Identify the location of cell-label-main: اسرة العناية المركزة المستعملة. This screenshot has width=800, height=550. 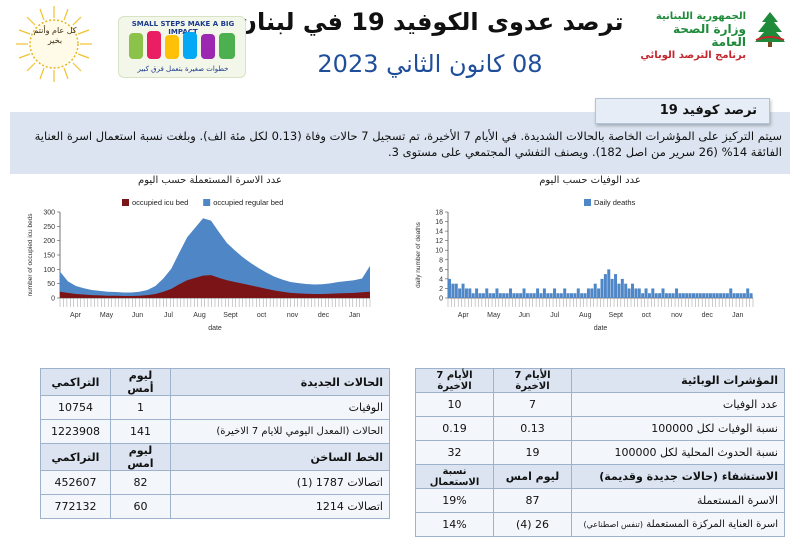
(712, 524).